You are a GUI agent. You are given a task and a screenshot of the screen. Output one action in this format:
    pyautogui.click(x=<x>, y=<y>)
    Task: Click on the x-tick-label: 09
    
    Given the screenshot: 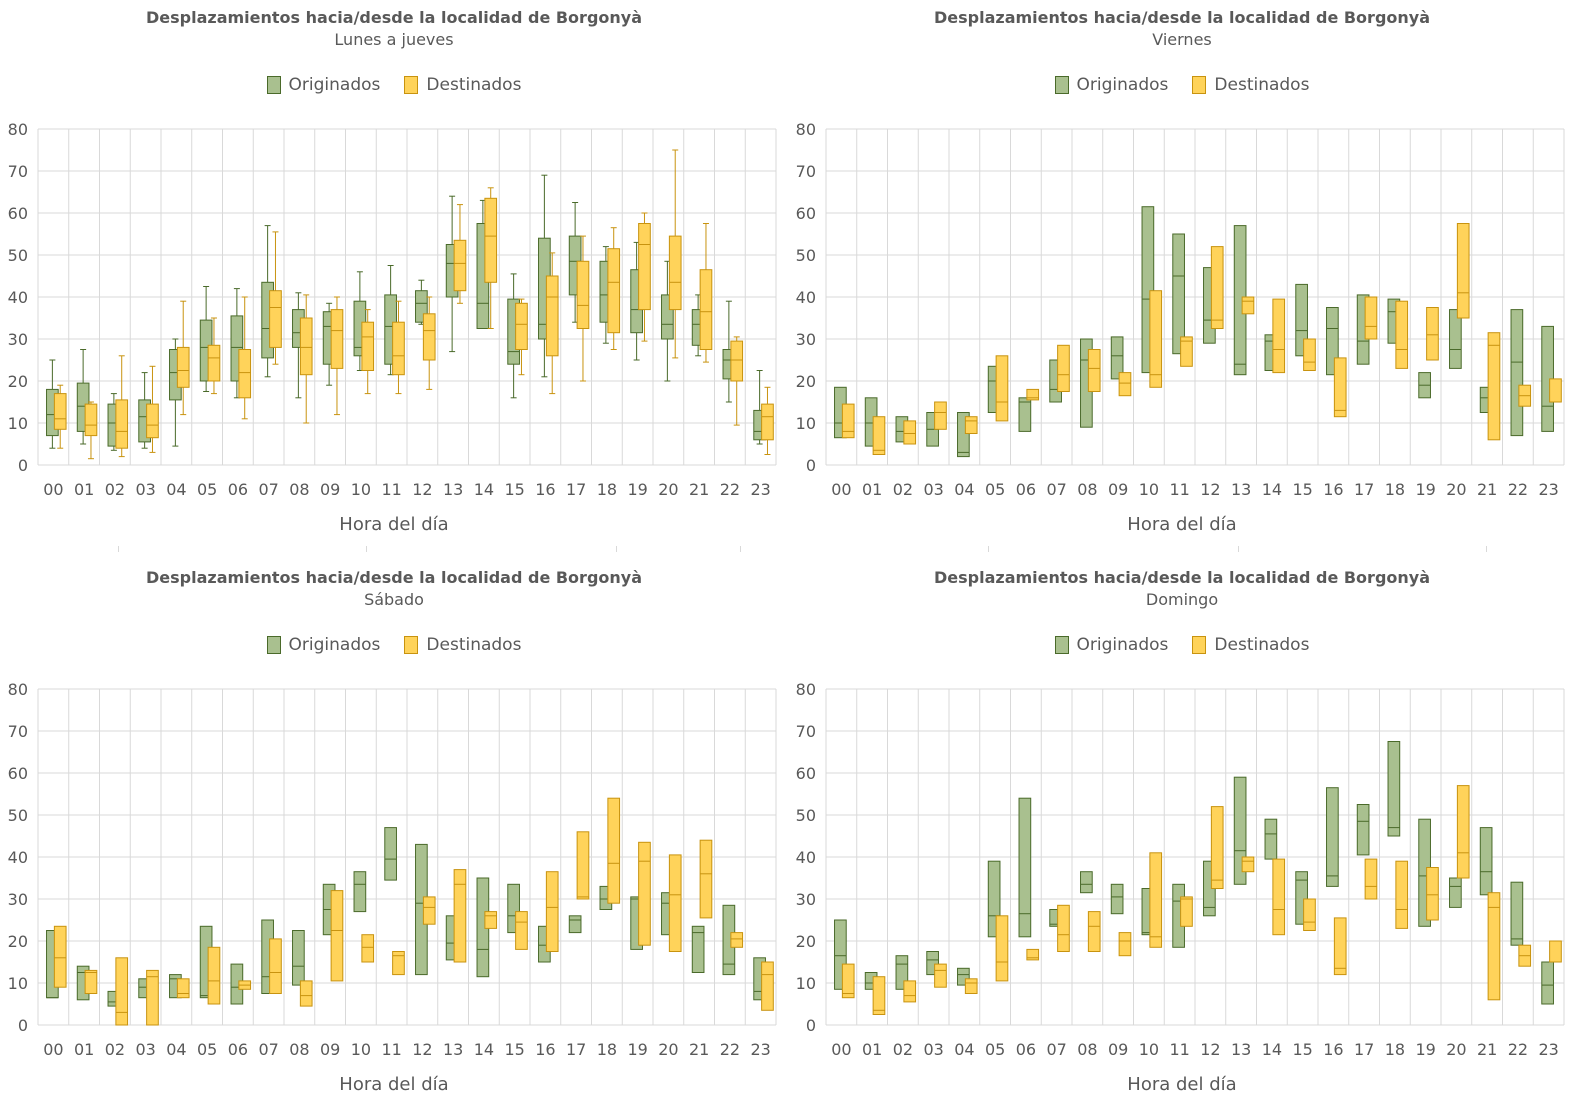 What is the action you would take?
    pyautogui.click(x=1118, y=489)
    